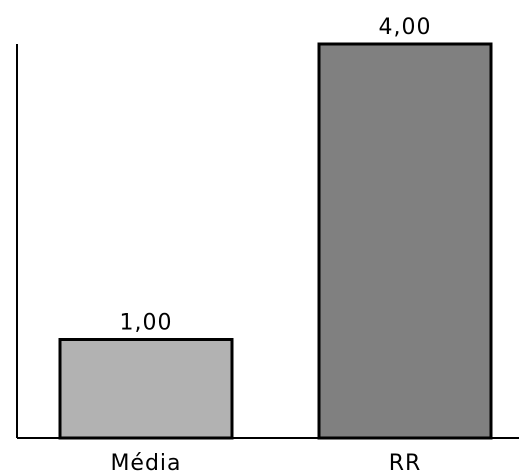 This screenshot has width=519, height=476. Describe the element at coordinates (146, 323) in the screenshot. I see `value-label-0: 1,00` at that location.